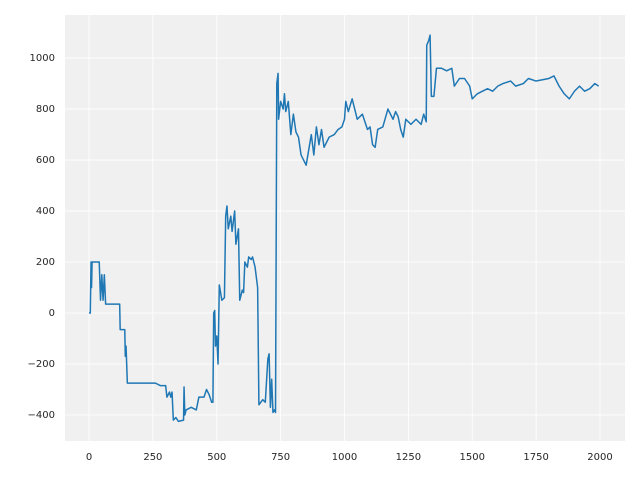 Image resolution: width=640 pixels, height=480 pixels. I want to click on y-tick-label: −200, so click(41, 364).